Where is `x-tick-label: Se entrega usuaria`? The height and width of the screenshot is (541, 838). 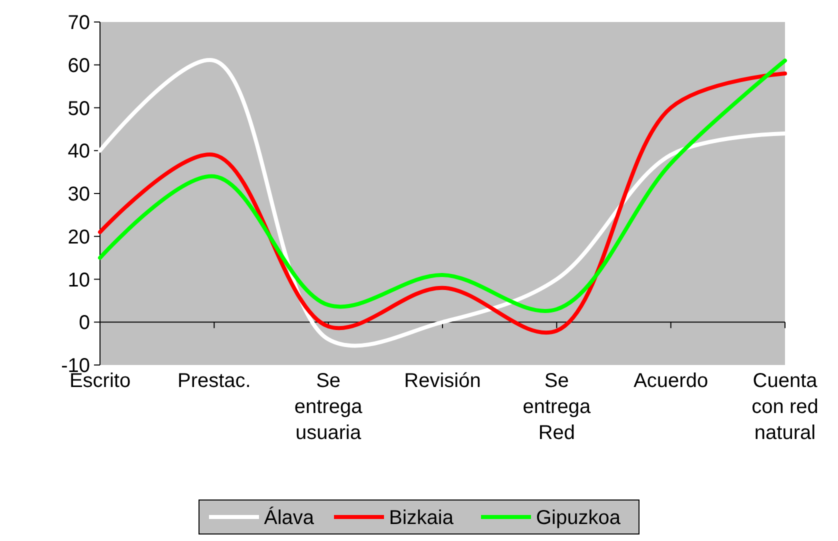 x-tick-label: Se entrega usuaria is located at coordinates (329, 407).